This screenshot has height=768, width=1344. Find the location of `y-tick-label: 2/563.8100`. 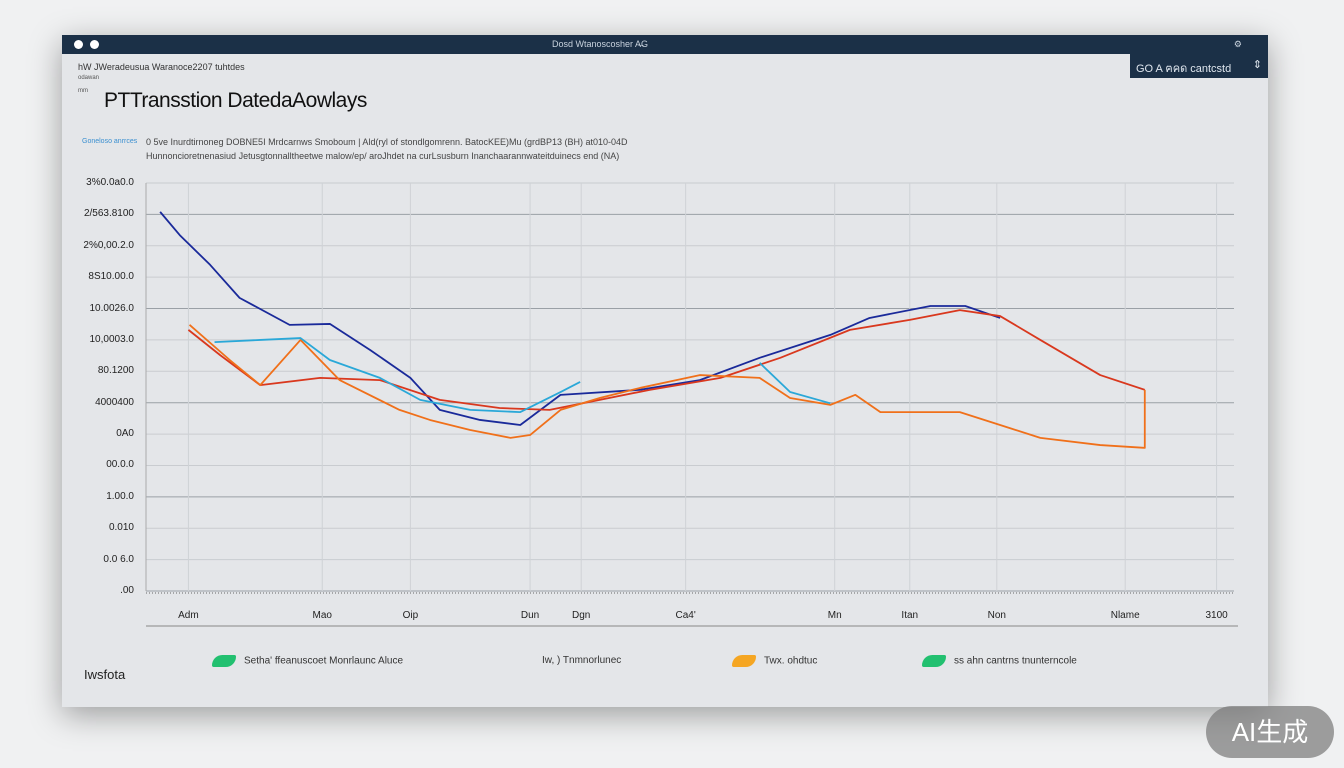

y-tick-label: 2/563.8100 is located at coordinates (108, 214).